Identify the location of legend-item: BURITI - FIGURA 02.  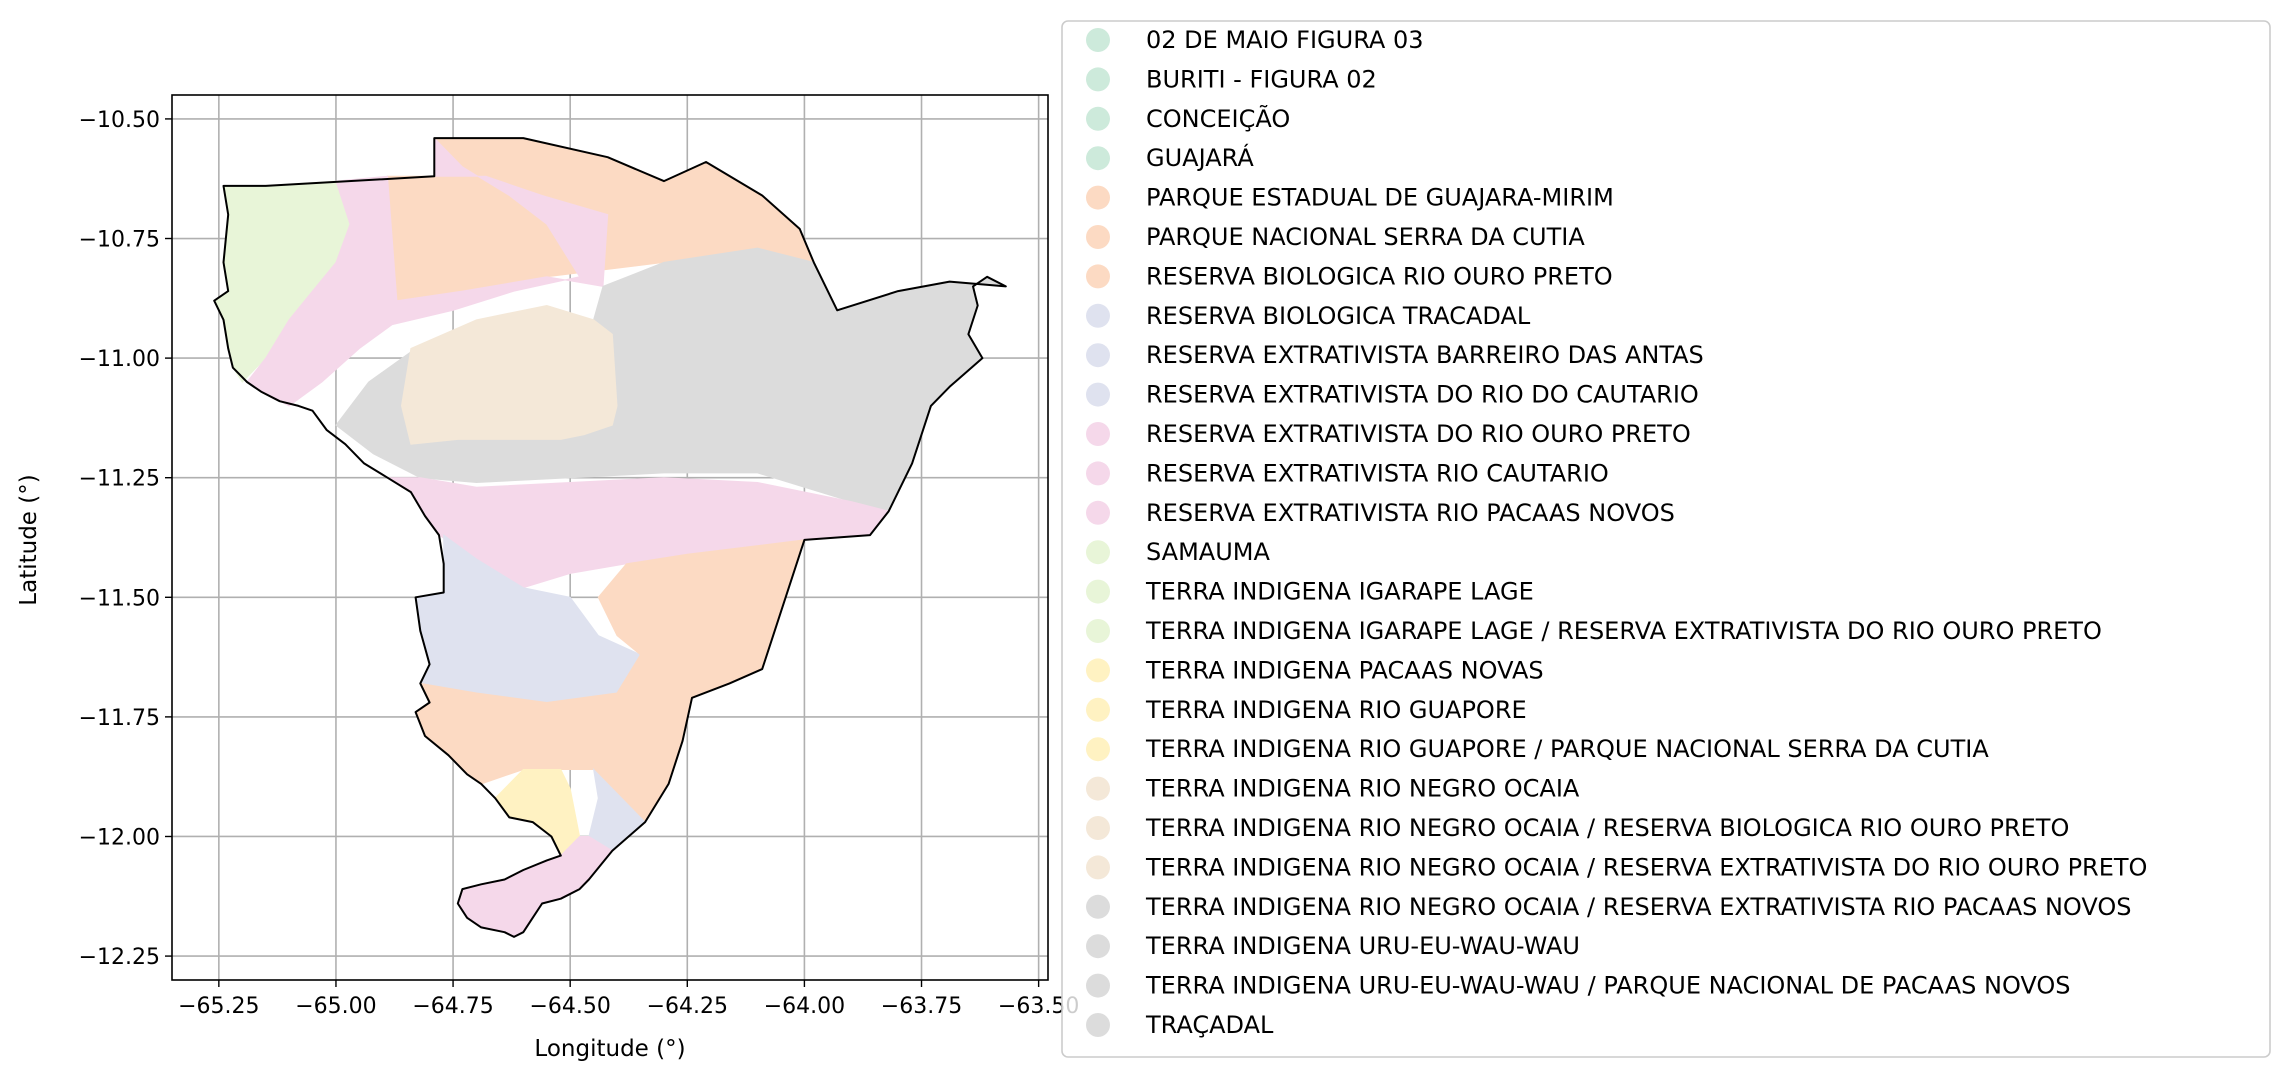
(1231, 79).